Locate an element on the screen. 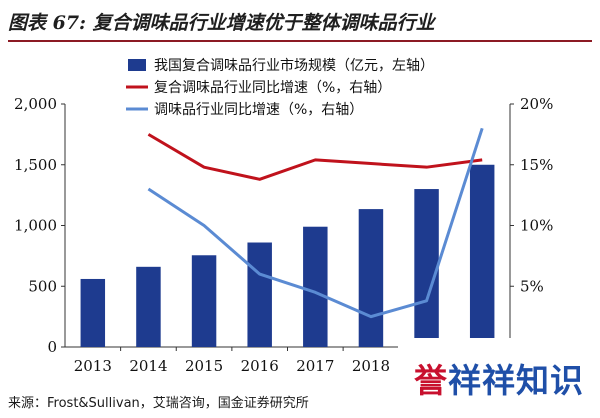 Image resolution: width=600 pixels, height=418 pixels. y-right-tick-label: 15% is located at coordinates (536, 165).